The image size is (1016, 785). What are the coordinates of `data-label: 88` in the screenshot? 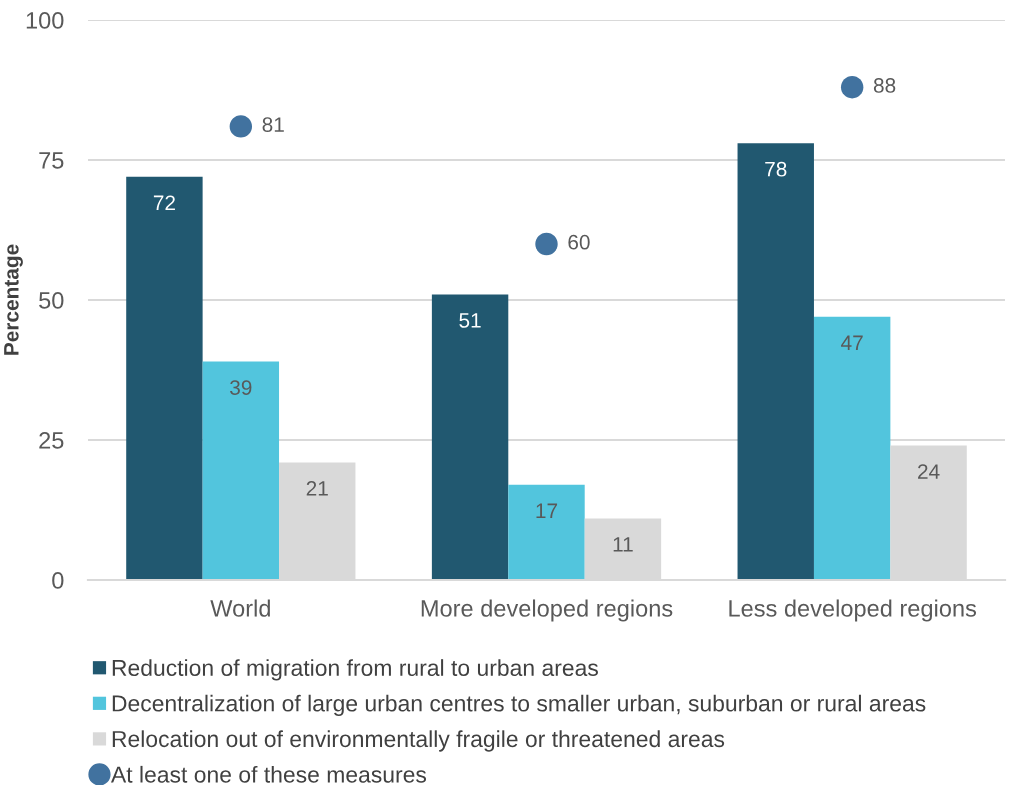 It's located at (884, 85).